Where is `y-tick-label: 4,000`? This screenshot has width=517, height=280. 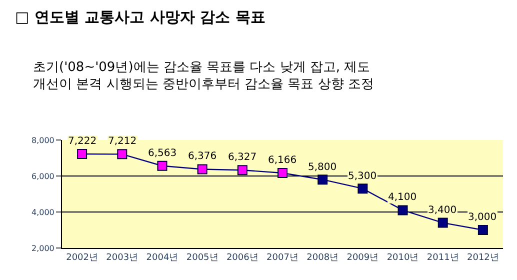
y-tick-label: 4,000 is located at coordinates (42, 212).